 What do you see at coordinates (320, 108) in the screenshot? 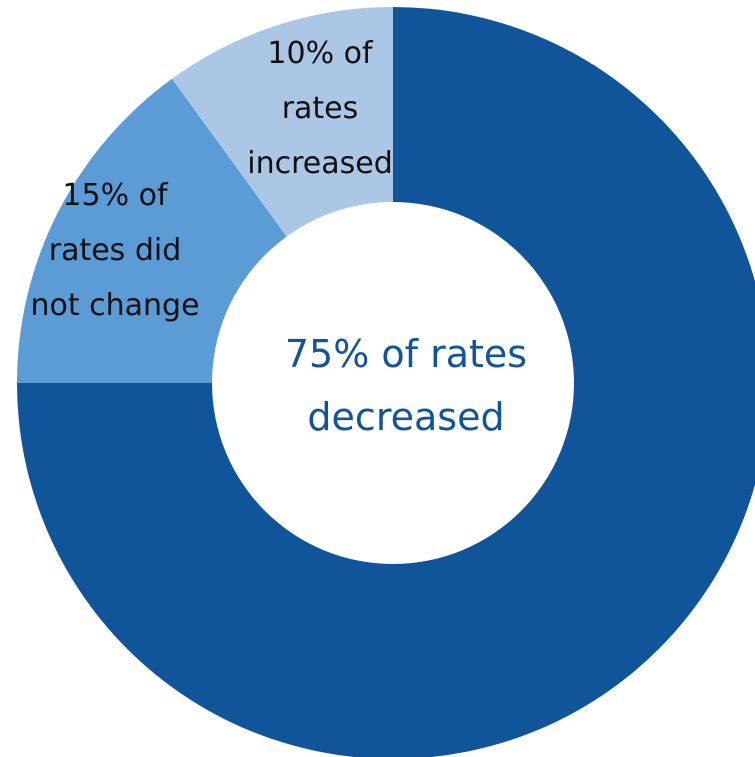
I see `slice-label-increased: 10% of rates increased` at bounding box center [320, 108].